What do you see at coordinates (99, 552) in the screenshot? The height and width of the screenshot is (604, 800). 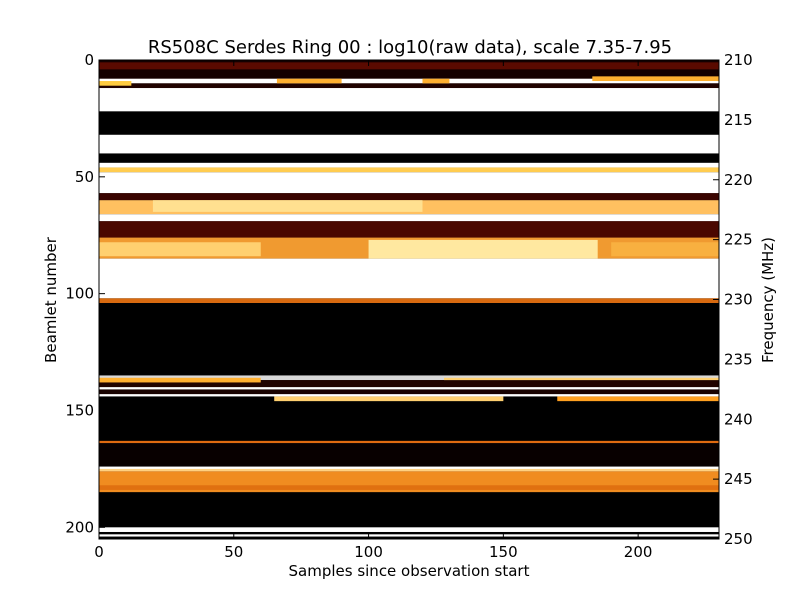 I see `x-tick-label-0: 0` at bounding box center [99, 552].